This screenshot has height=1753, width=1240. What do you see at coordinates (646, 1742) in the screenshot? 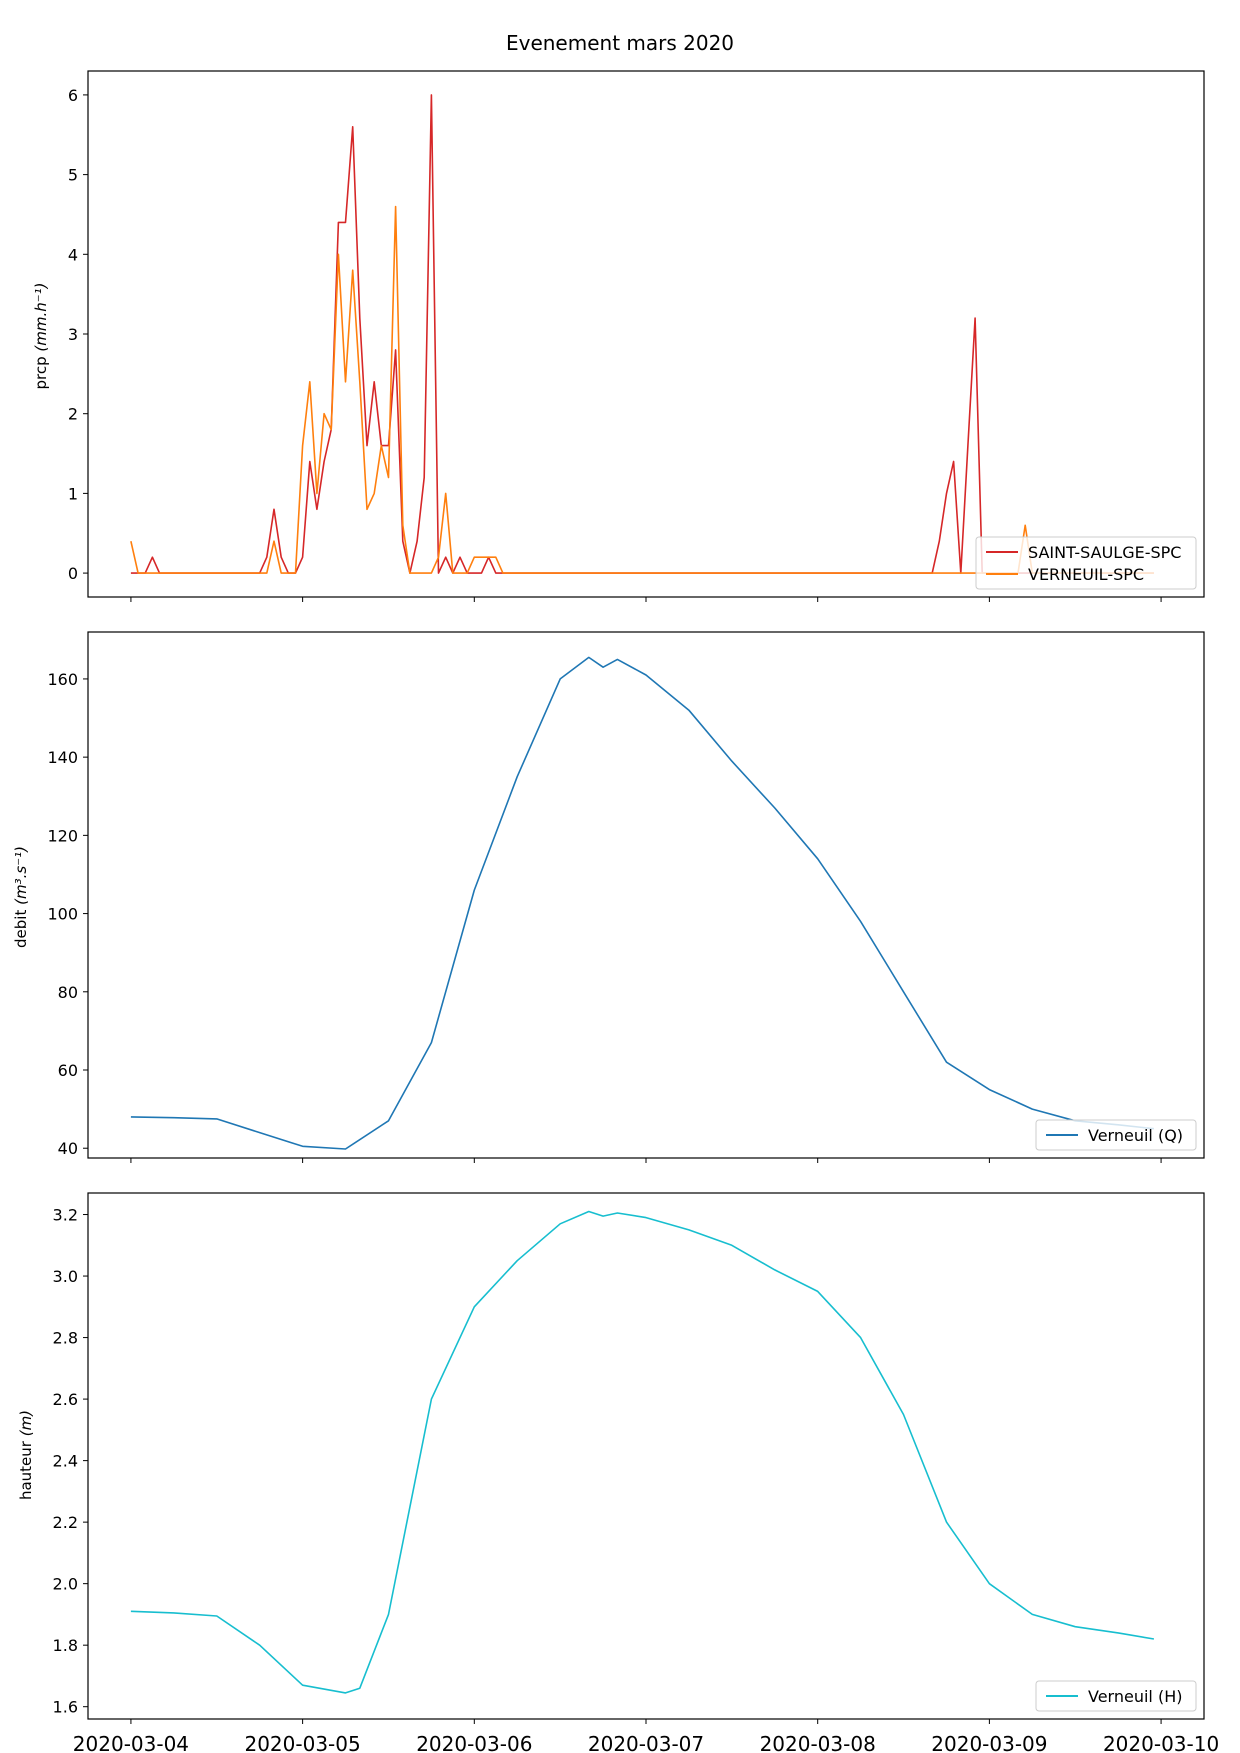
I see `x-tick-label: 2020-03-07` at bounding box center [646, 1742].